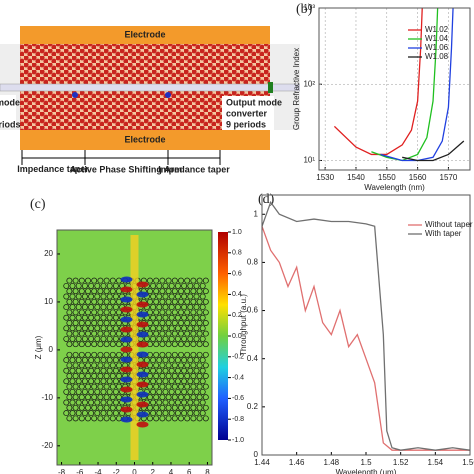  I want to click on x-tick-label: 6, so click(189, 471).